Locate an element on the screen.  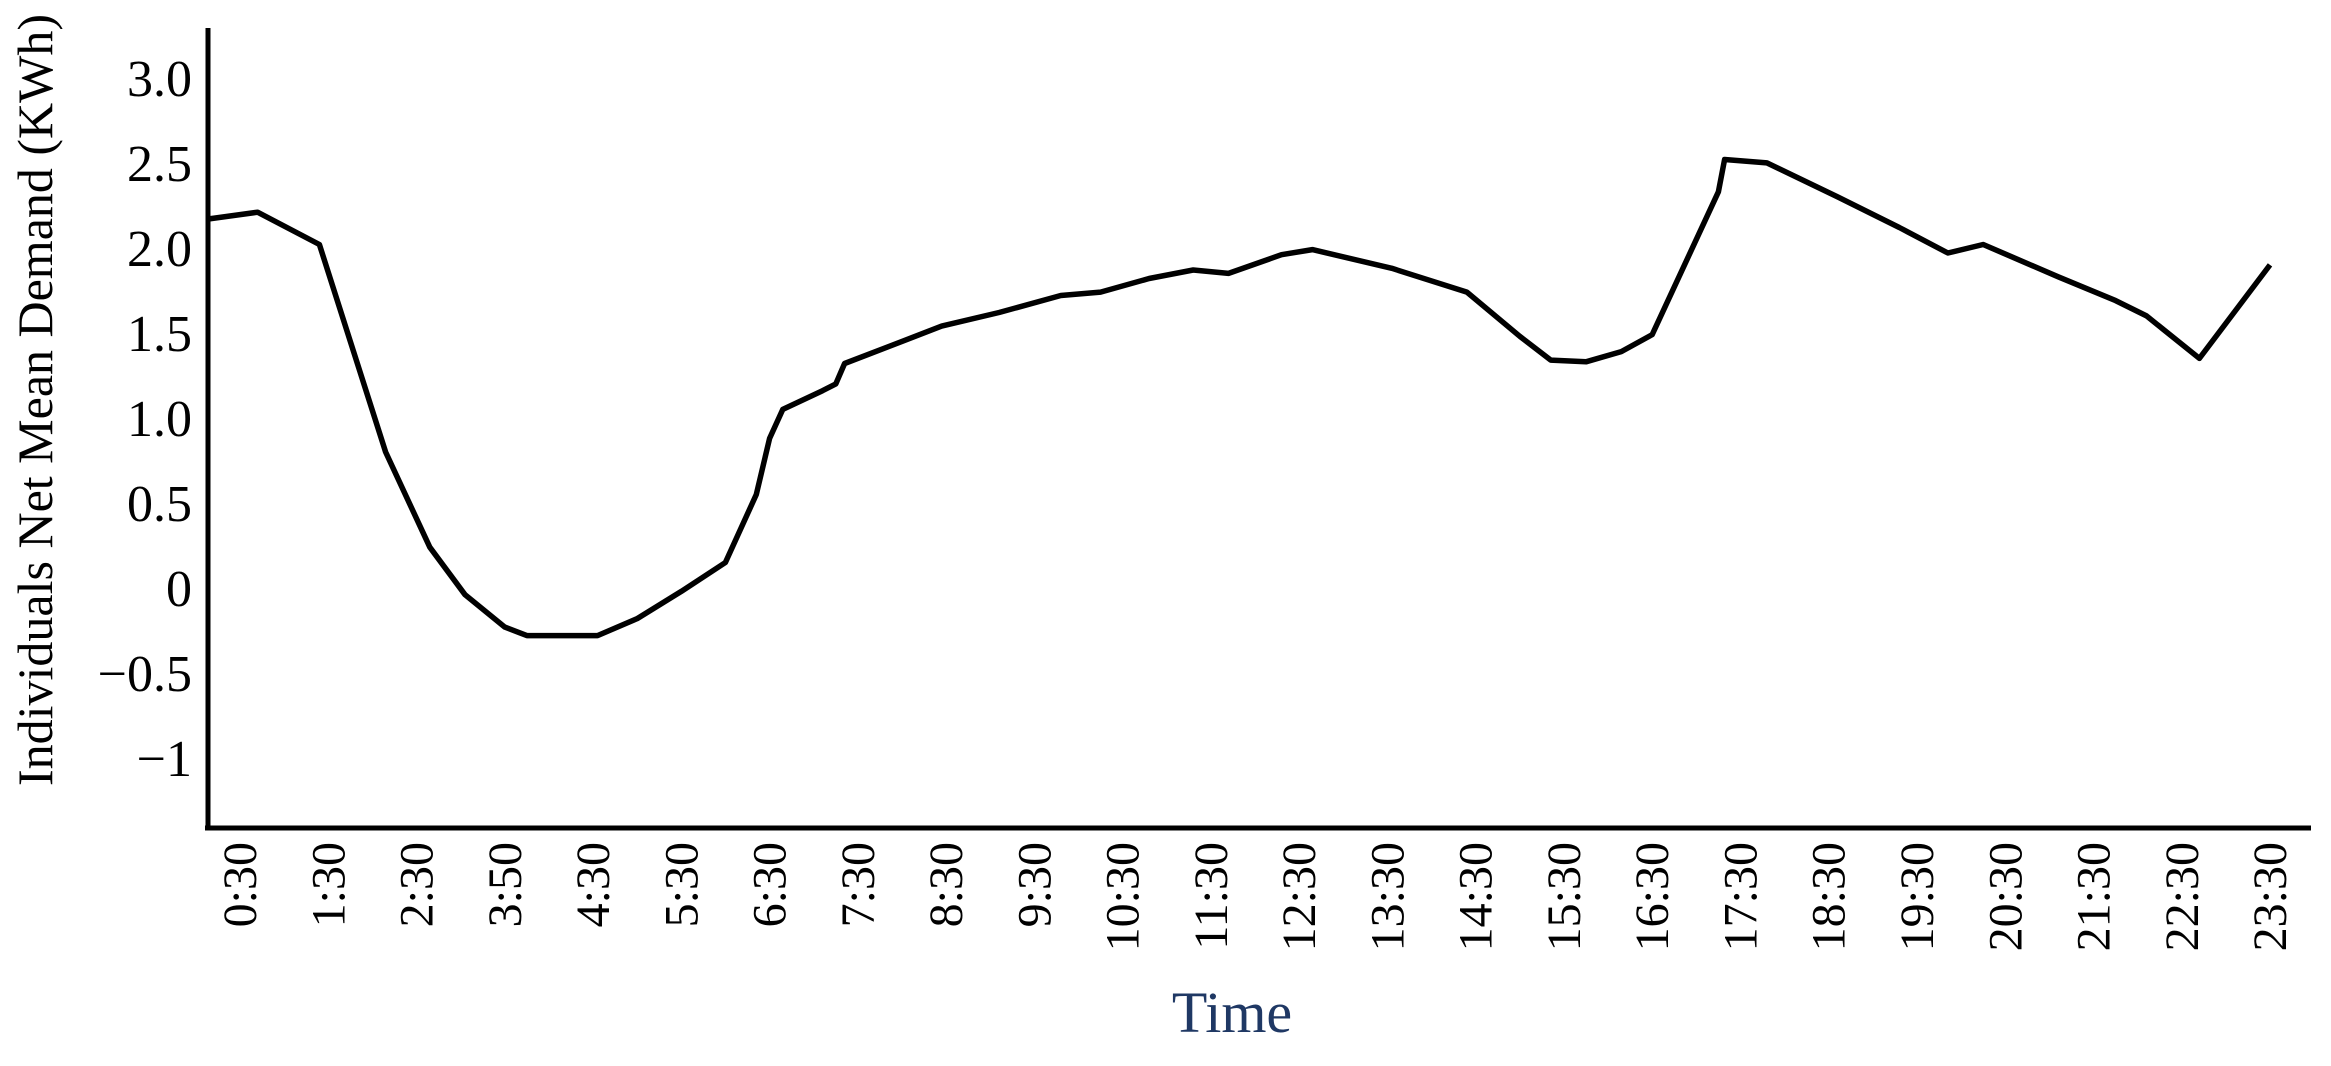
y-tick-label: 0.5 is located at coordinates (159, 504).